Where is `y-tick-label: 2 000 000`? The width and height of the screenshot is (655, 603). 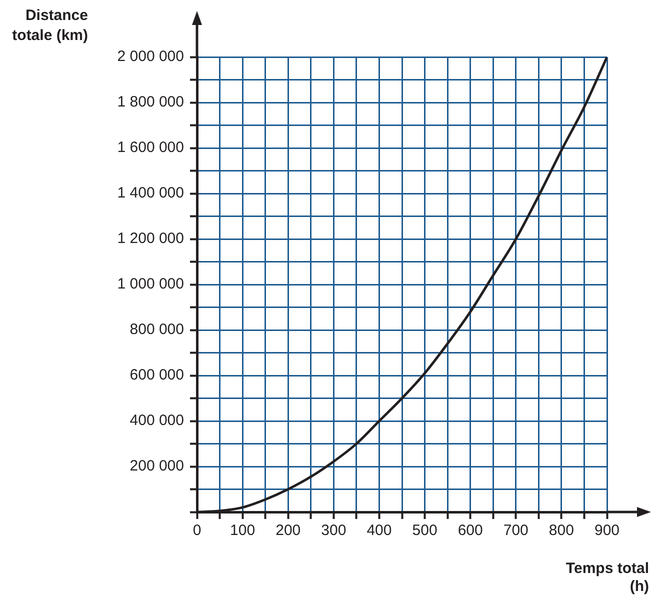
y-tick-label: 2 000 000 is located at coordinates (150, 57).